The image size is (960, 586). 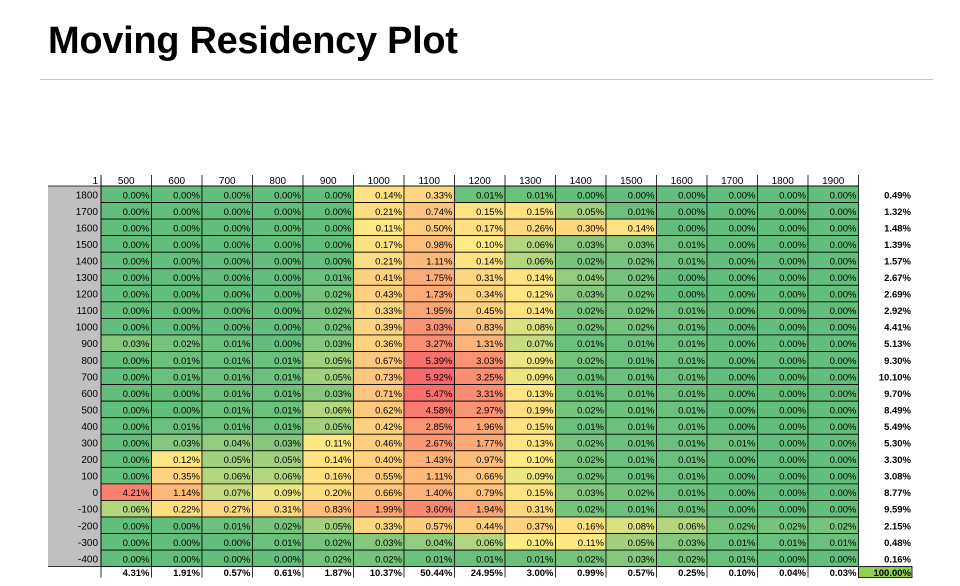 What do you see at coordinates (792, 573) in the screenshot?
I see `column-total: 0.04%` at bounding box center [792, 573].